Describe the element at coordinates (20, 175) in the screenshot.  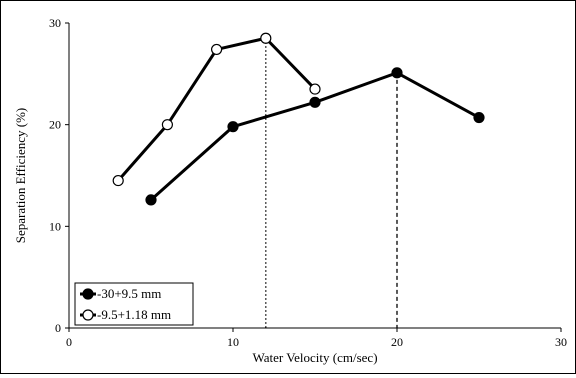
I see `y-axis-label: Separation Efficiency (%)` at that location.